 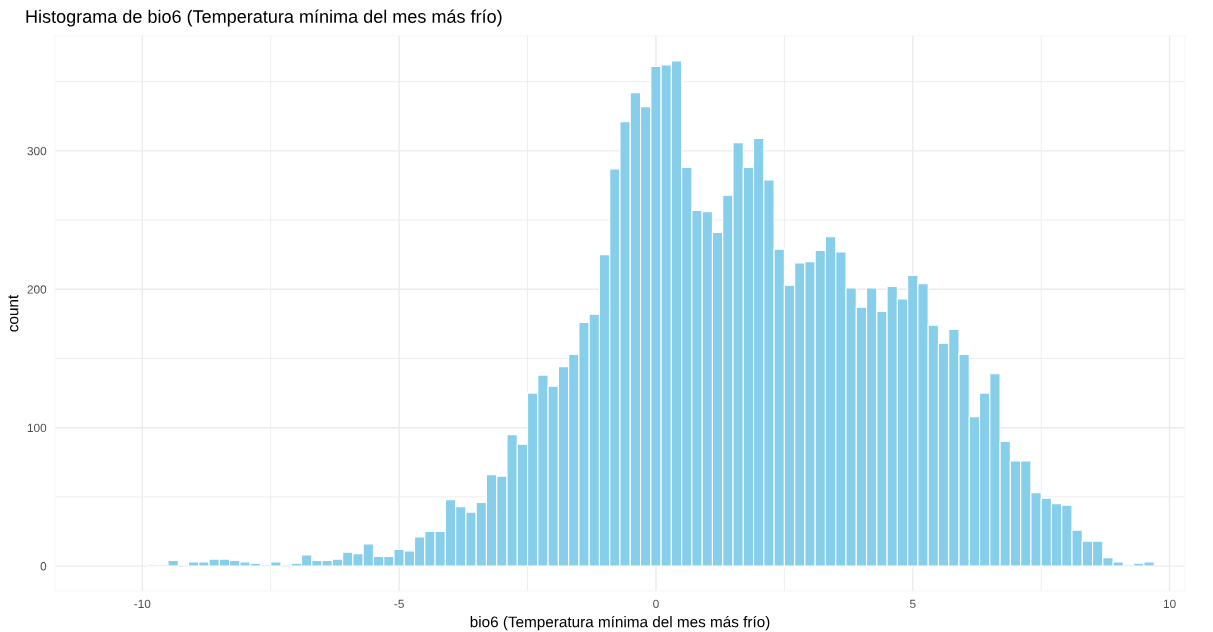 What do you see at coordinates (1169, 603) in the screenshot?
I see `x-tick-label: 10` at bounding box center [1169, 603].